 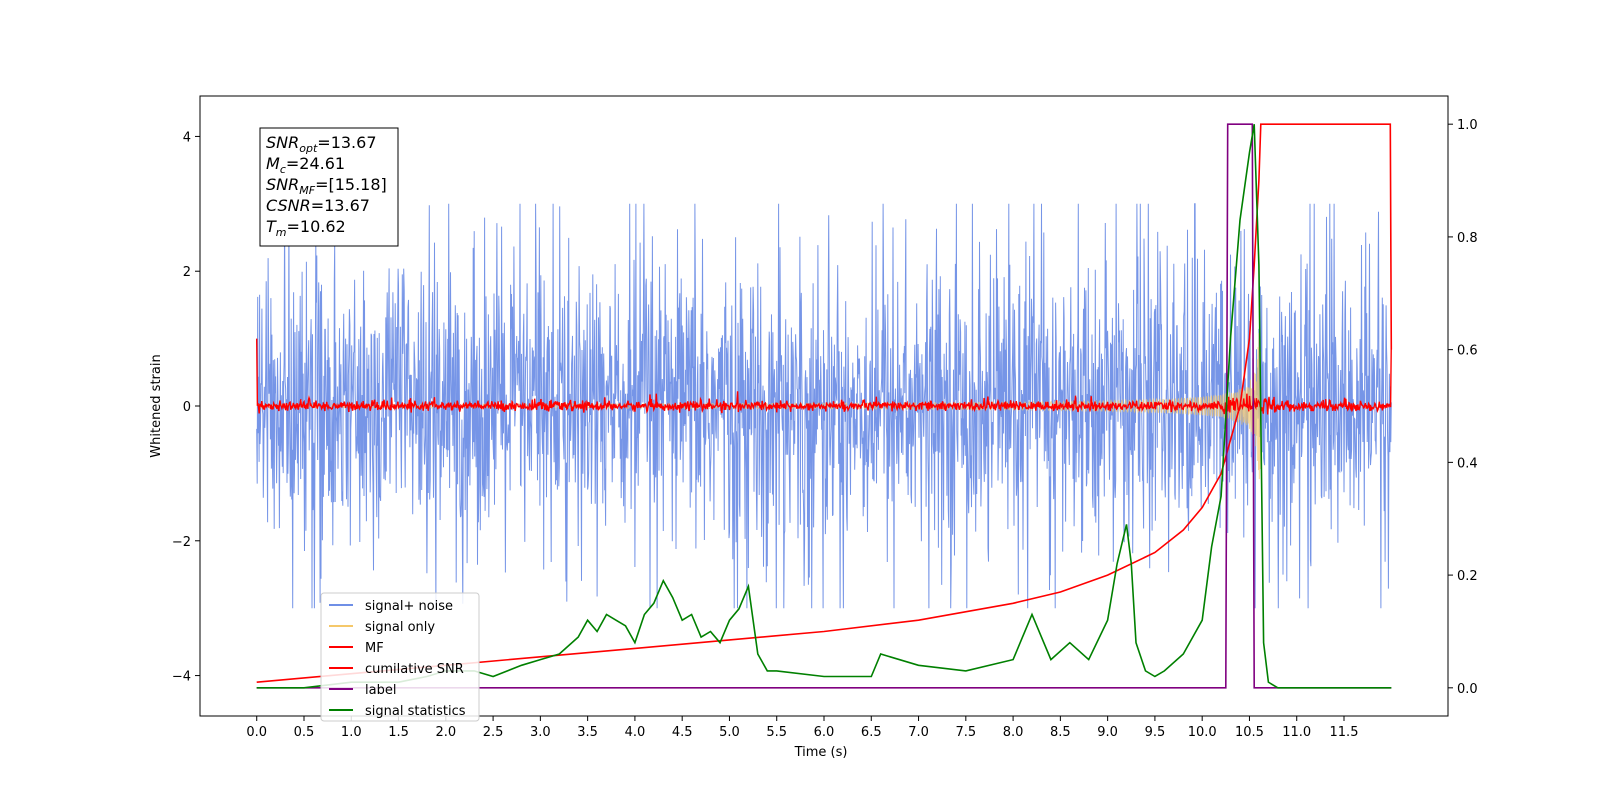 What do you see at coordinates (1467, 351) in the screenshot?
I see `y2-tick-label: 0.6` at bounding box center [1467, 351].